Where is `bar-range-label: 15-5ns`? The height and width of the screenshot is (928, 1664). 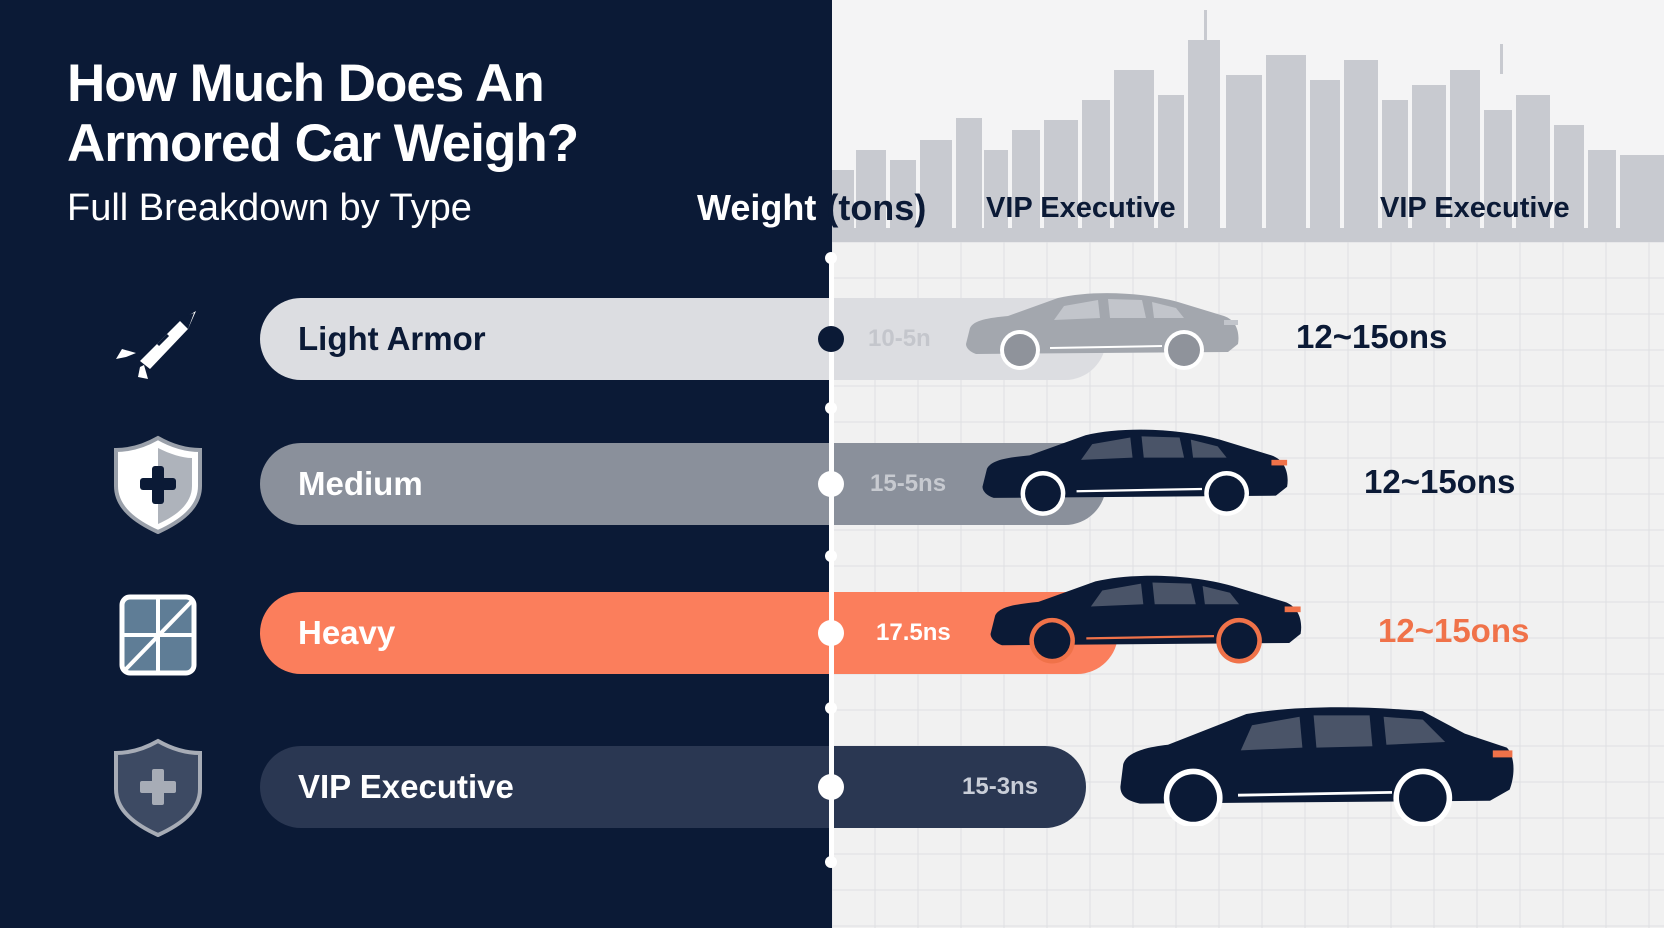 bar-range-label: 15-5ns is located at coordinates (908, 483).